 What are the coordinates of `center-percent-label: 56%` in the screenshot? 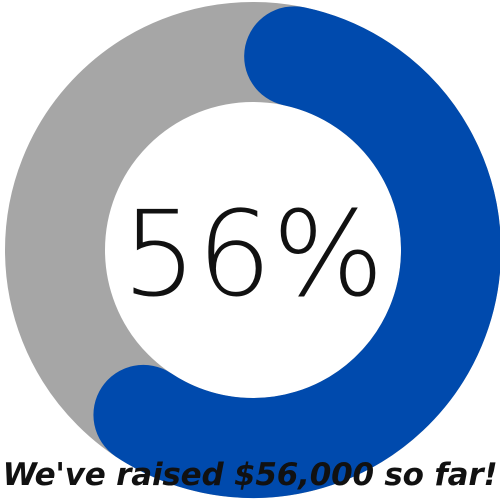 It's located at (253, 254).